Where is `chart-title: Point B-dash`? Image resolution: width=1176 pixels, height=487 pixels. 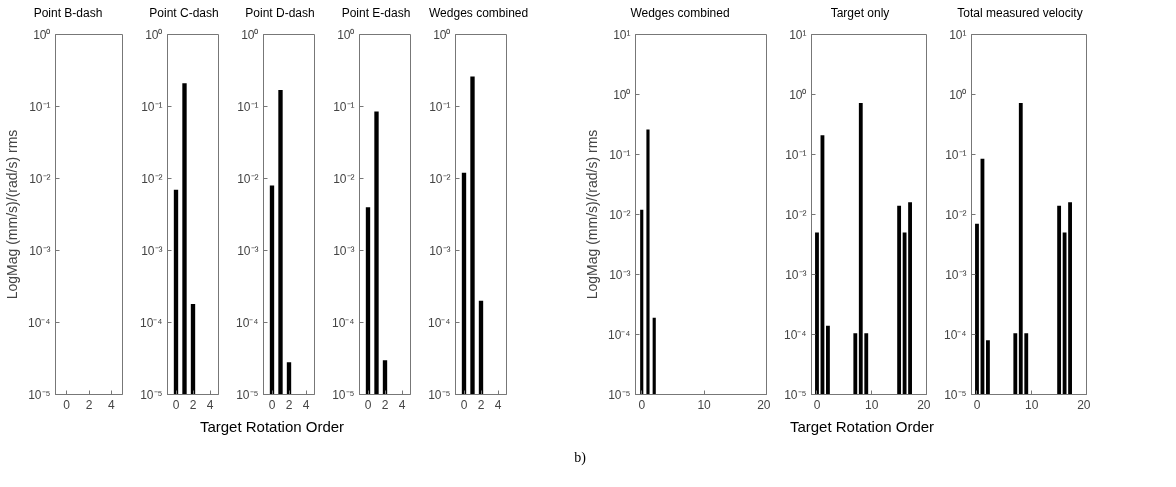
chart-title: Point B-dash is located at coordinates (68, 13).